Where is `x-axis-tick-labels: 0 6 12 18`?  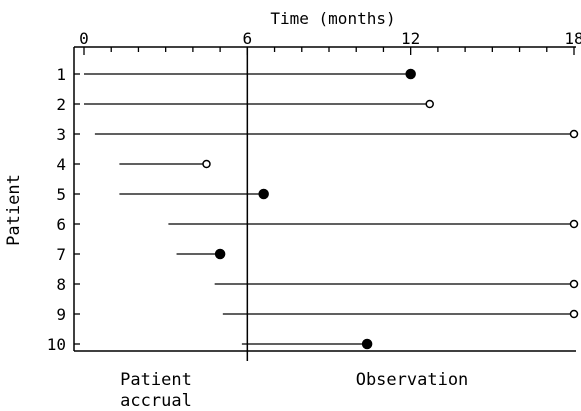
x-axis-tick-labels: 0 6 12 18 is located at coordinates (330, 38).